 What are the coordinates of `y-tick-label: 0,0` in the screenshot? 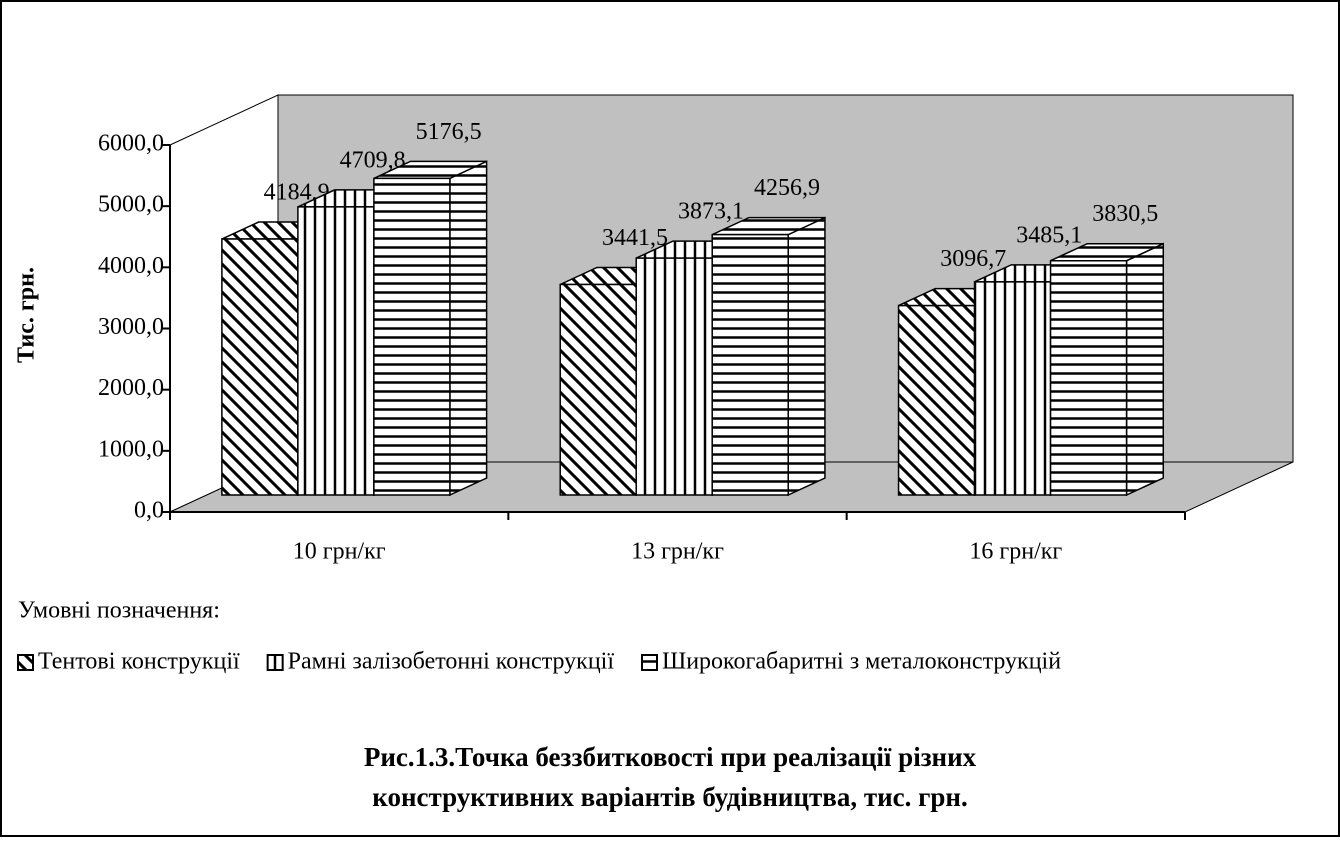 It's located at (149, 511).